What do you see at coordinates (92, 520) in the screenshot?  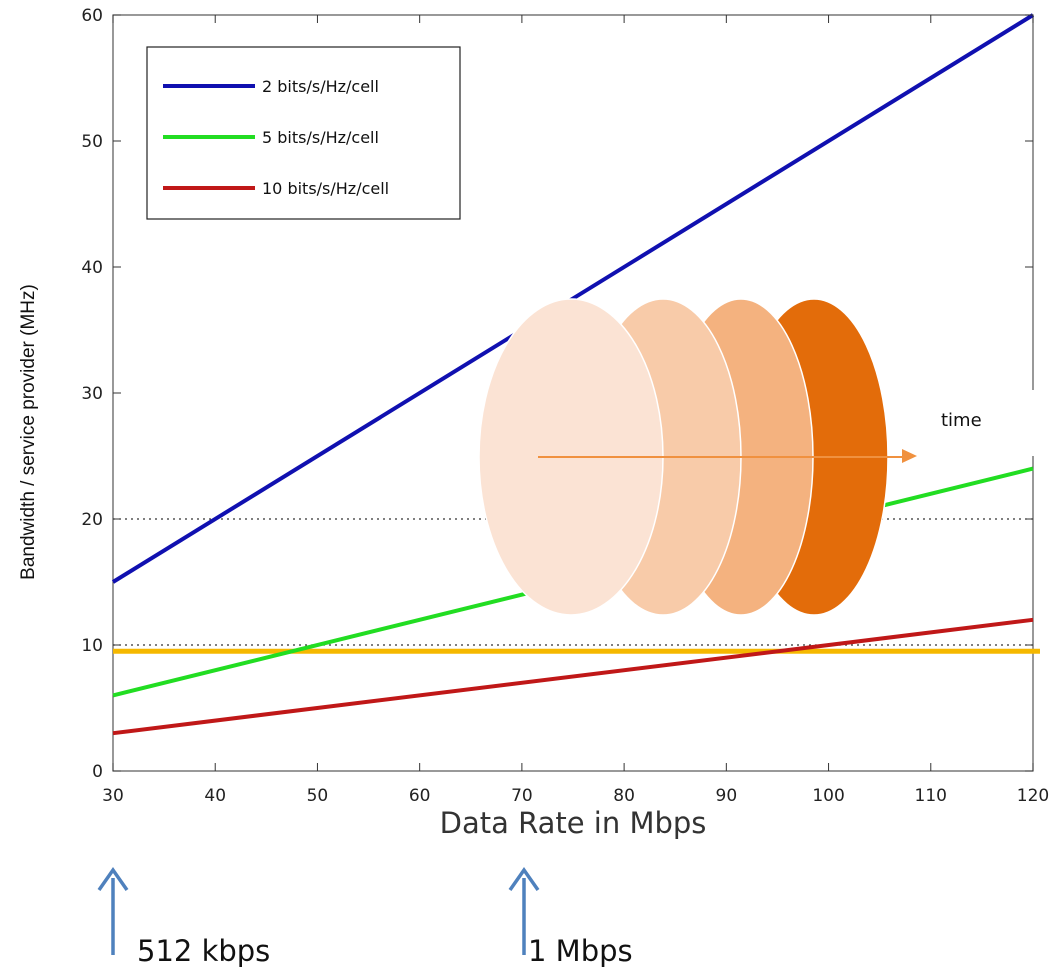 I see `y-tick-label-20: 20` at bounding box center [92, 520].